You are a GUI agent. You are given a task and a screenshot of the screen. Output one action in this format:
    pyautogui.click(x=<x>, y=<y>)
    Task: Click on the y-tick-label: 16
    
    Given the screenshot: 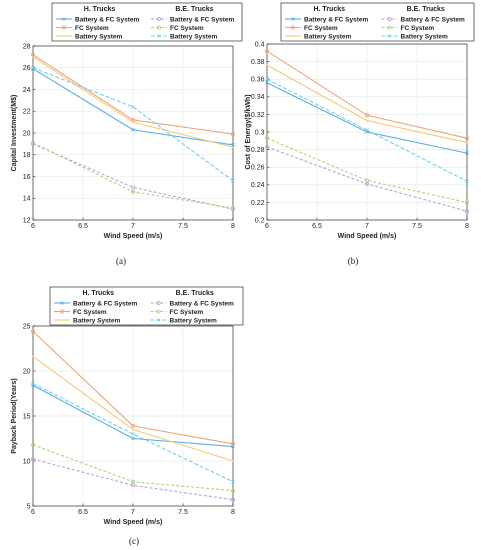 What is the action you would take?
    pyautogui.click(x=27, y=177)
    